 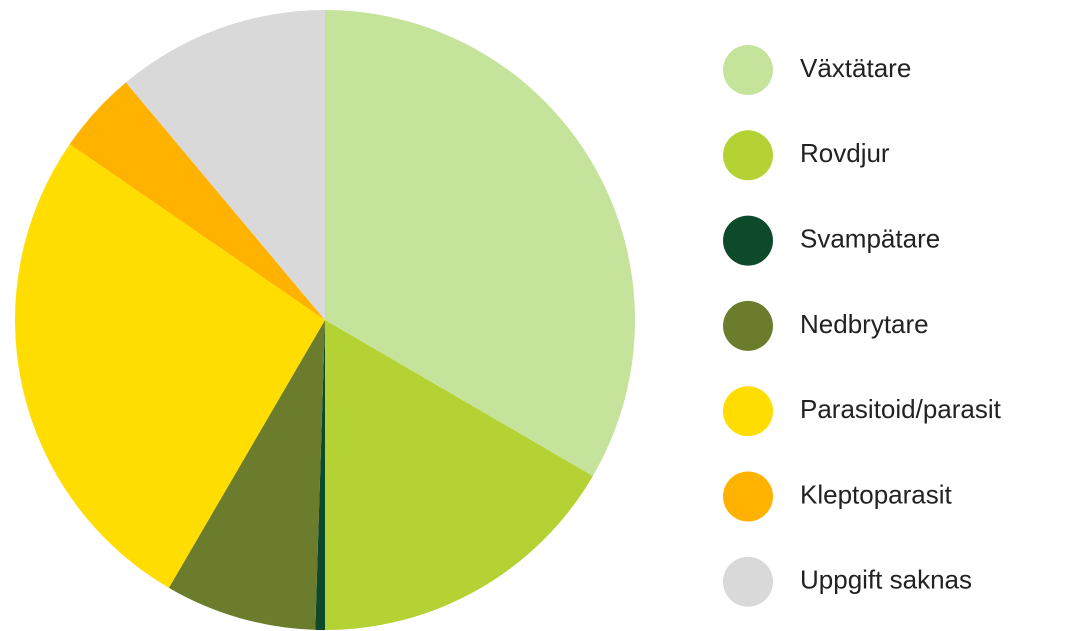 I want to click on legend-label: Växtätare, so click(x=855, y=68).